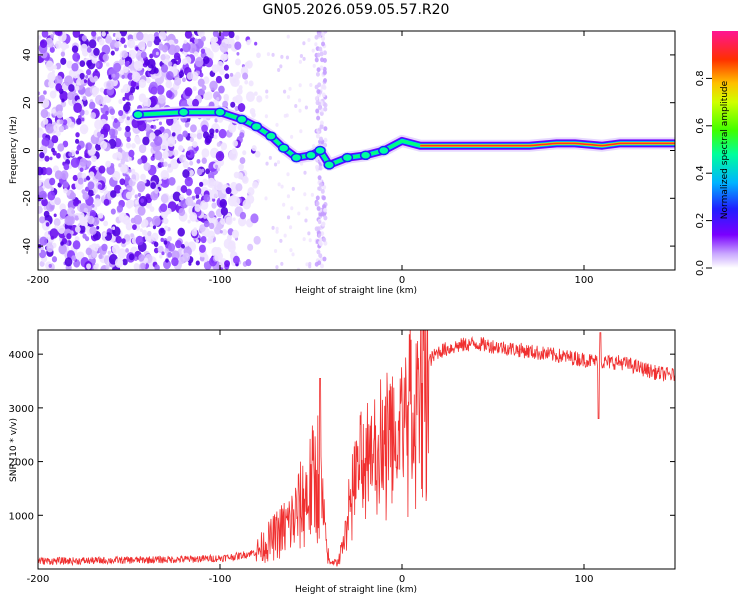 This screenshot has width=750, height=600. Describe the element at coordinates (271, 136) in the screenshot. I see `carrier-blob` at that location.